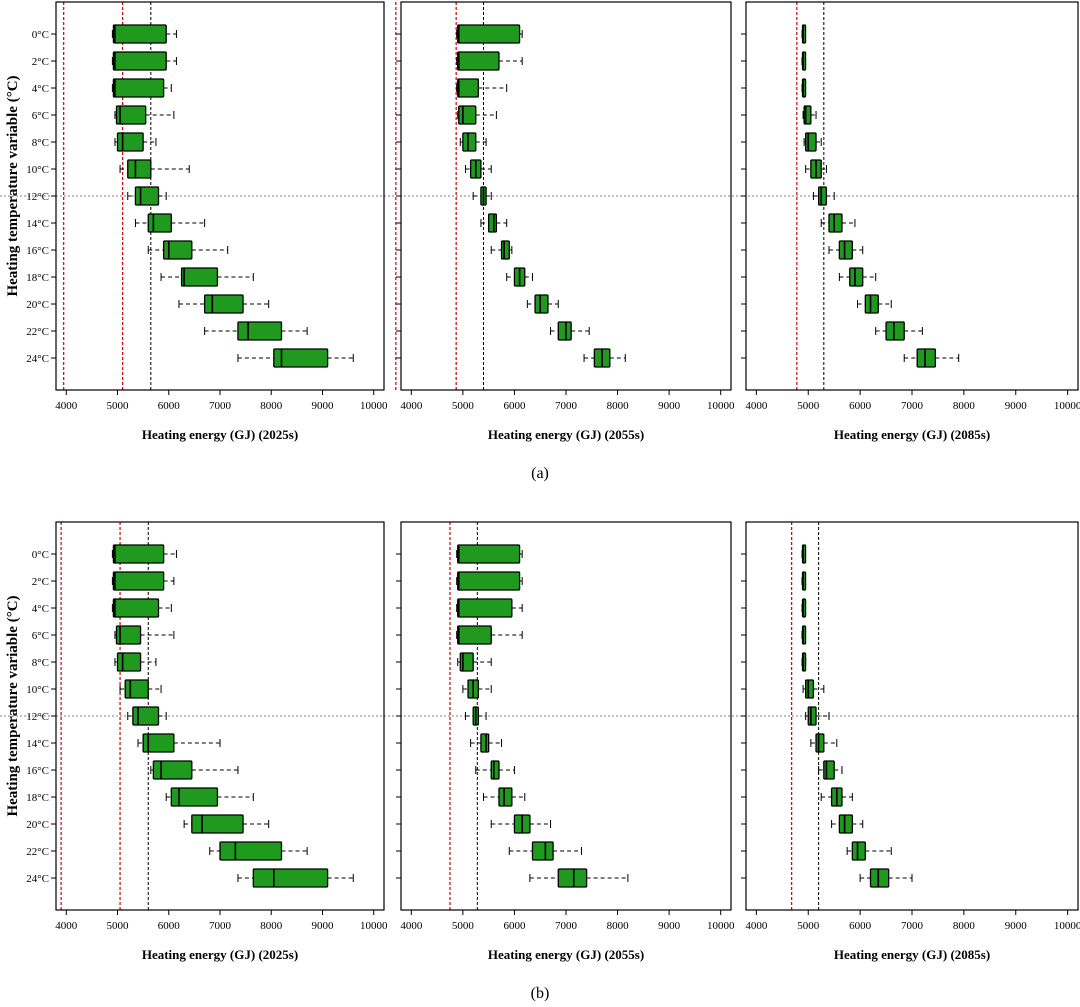  I want to click on x-axis-label: Heating energy (GJ) (2085s), so click(912, 434).